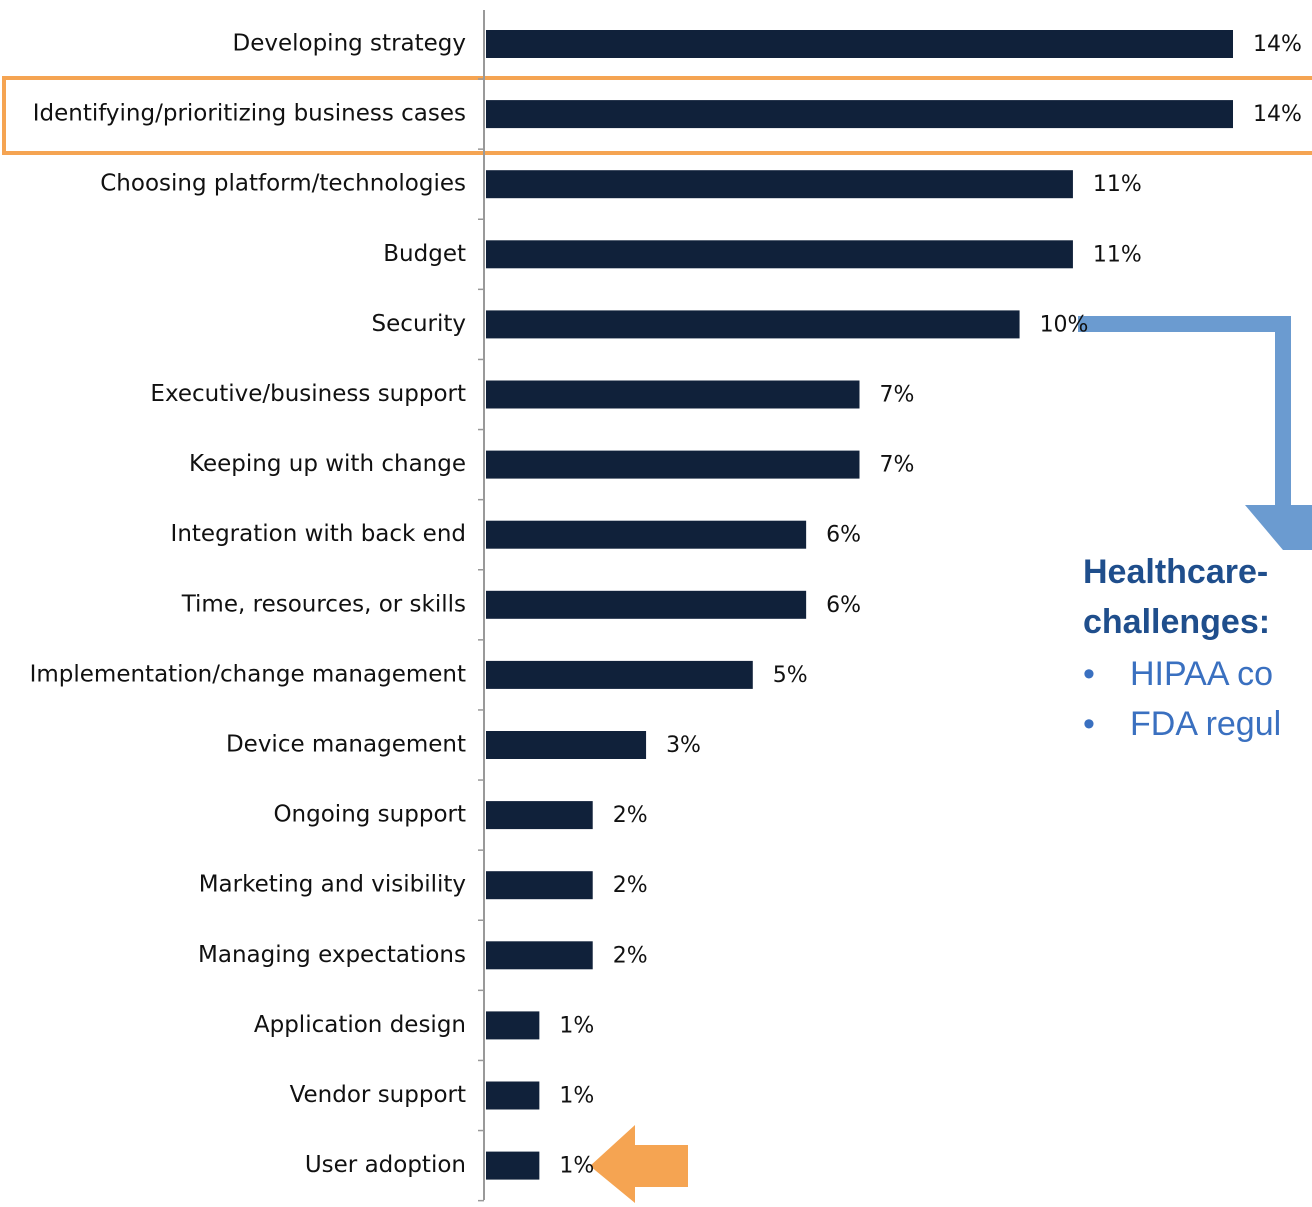  What do you see at coordinates (323, 604) in the screenshot?
I see `category-label: Time, resources, or skills` at bounding box center [323, 604].